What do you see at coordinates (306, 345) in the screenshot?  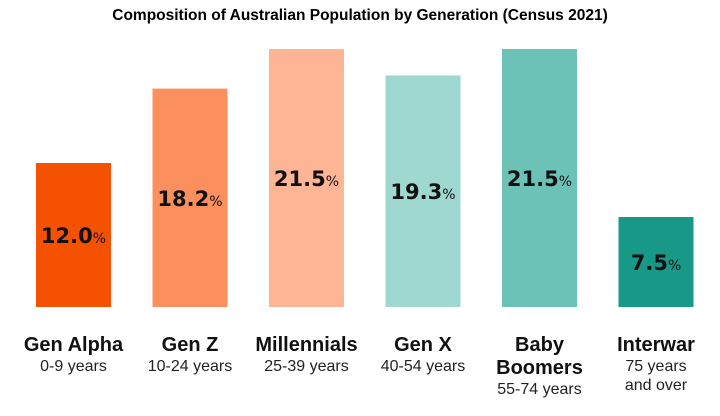 I see `category-name: Millennials` at bounding box center [306, 345].